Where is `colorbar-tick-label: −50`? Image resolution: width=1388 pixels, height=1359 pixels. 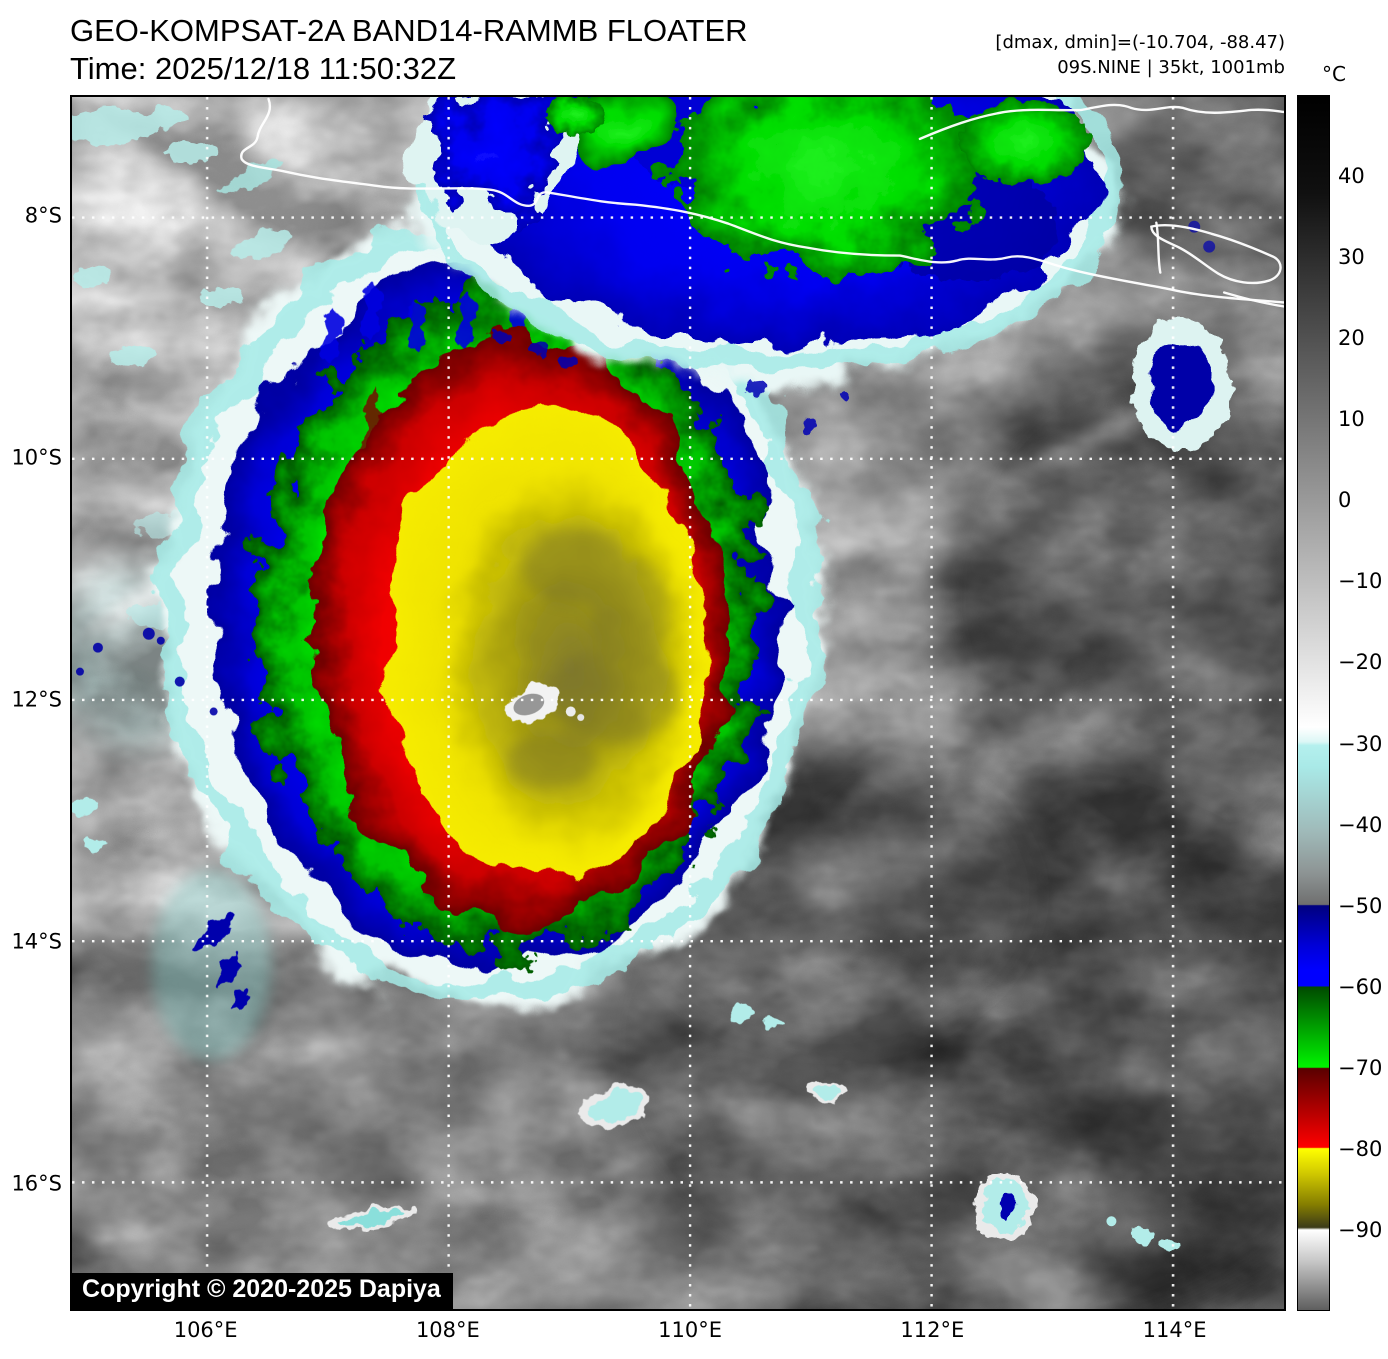 colorbar-tick-label: −50 is located at coordinates (1360, 905).